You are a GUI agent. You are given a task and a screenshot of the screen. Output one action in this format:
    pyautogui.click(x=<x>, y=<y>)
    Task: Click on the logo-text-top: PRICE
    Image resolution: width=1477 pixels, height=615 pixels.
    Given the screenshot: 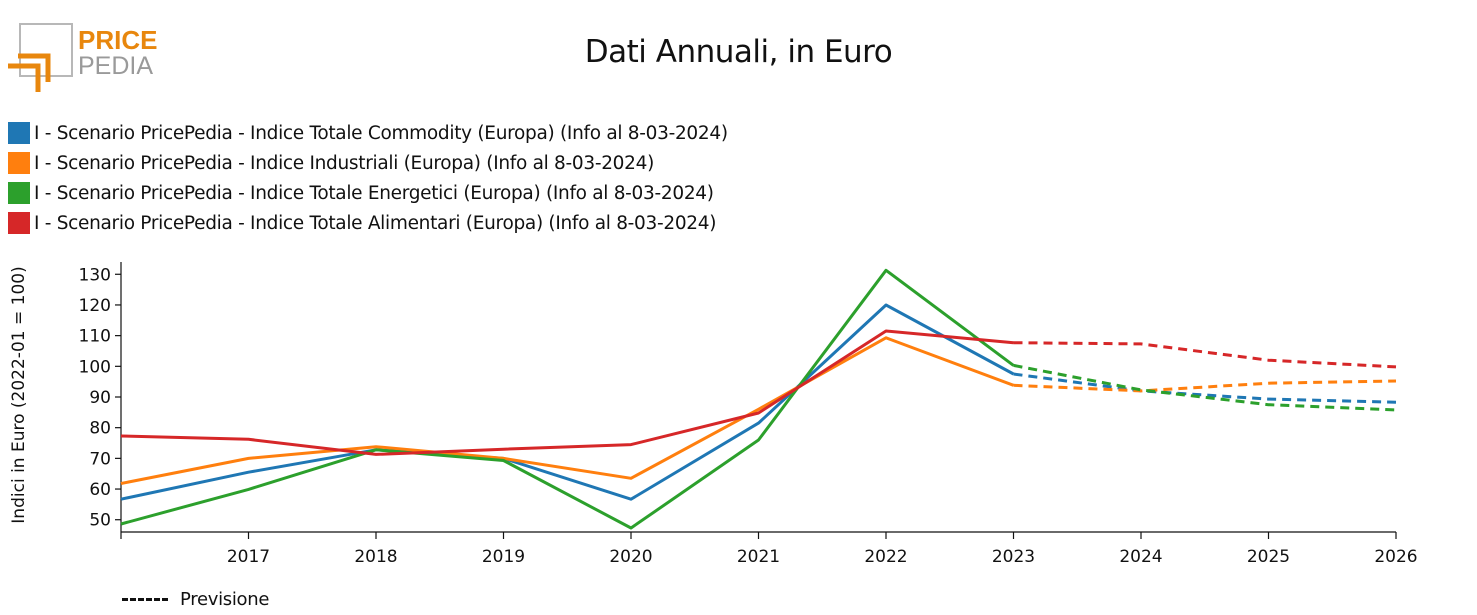 What is the action you would take?
    pyautogui.click(x=117, y=40)
    